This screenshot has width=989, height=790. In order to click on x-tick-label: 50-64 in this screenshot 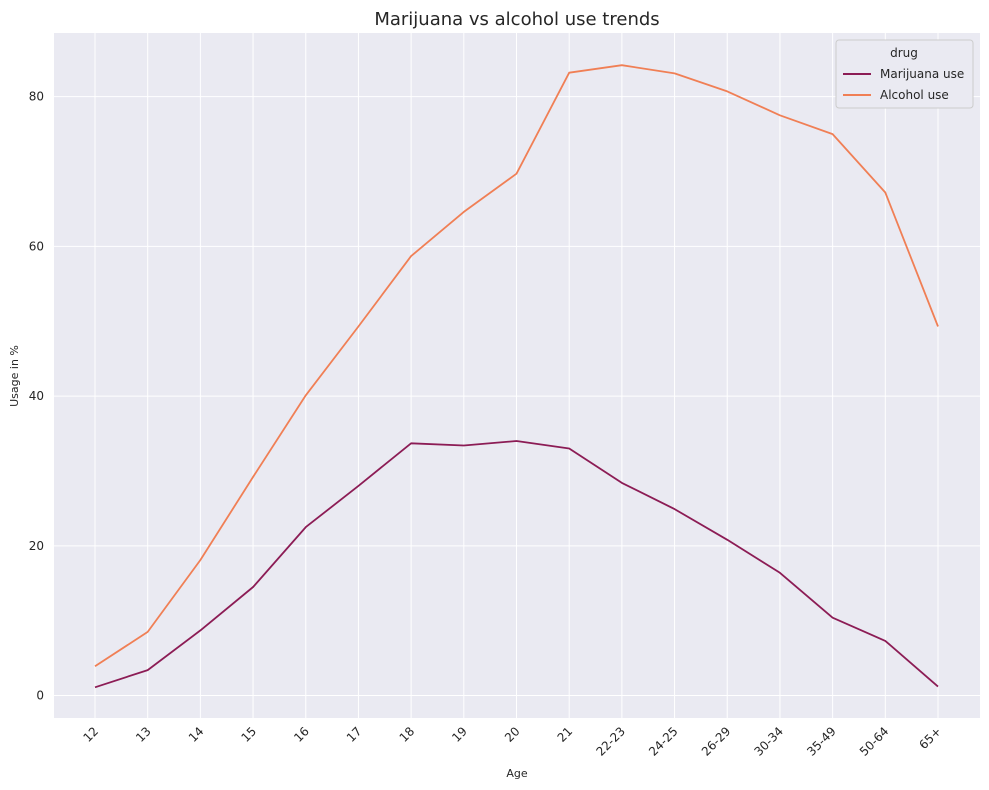, I will do `click(874, 741)`.